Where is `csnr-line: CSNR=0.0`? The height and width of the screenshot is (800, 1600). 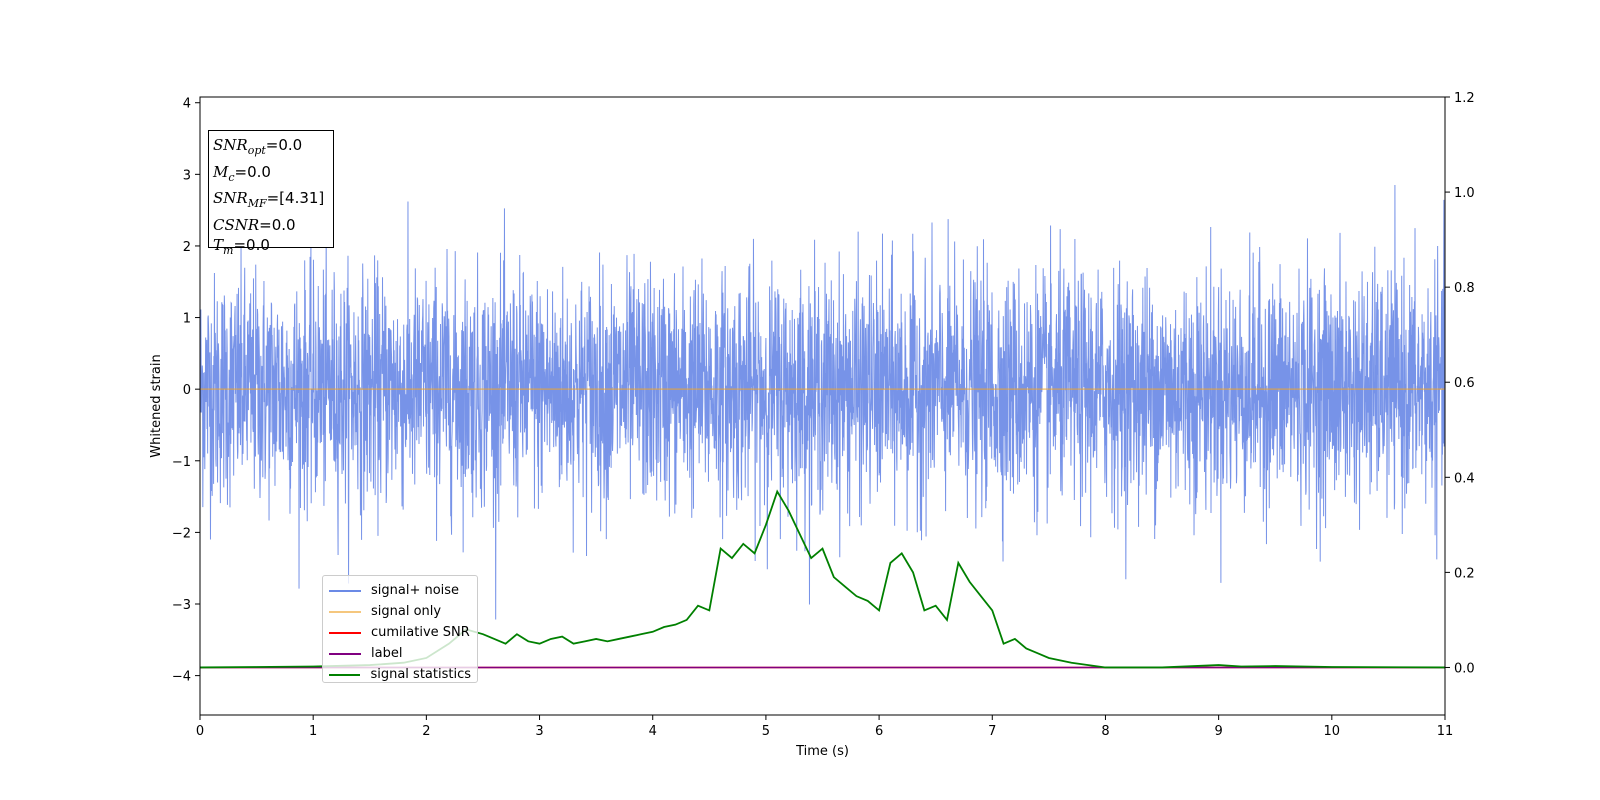 csnr-line: CSNR=0.0 is located at coordinates (254, 224).